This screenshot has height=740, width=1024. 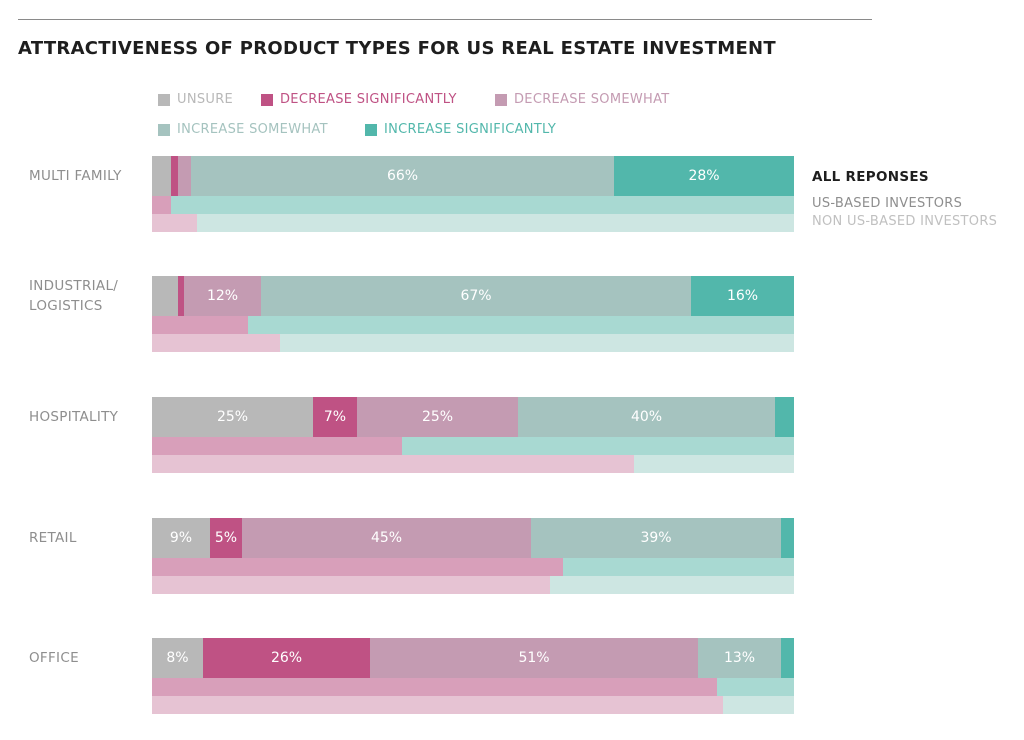 I want to click on data-label: 7%, so click(x=335, y=417).